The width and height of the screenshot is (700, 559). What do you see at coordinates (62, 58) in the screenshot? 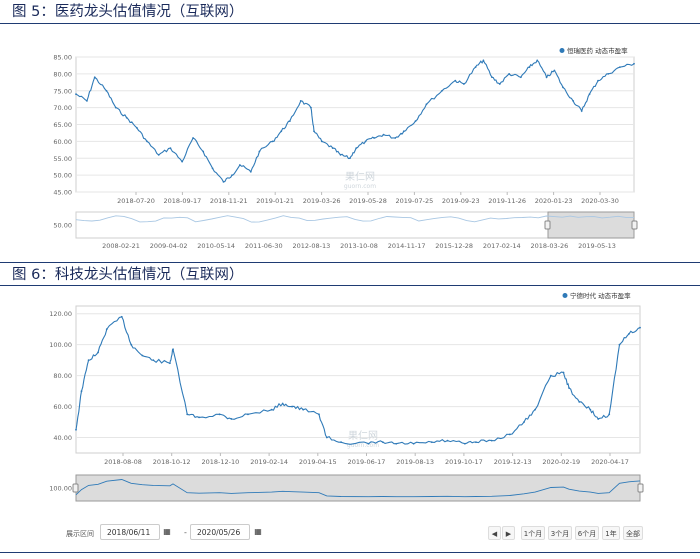
I see `y-tick-label: 85.00` at bounding box center [62, 58].